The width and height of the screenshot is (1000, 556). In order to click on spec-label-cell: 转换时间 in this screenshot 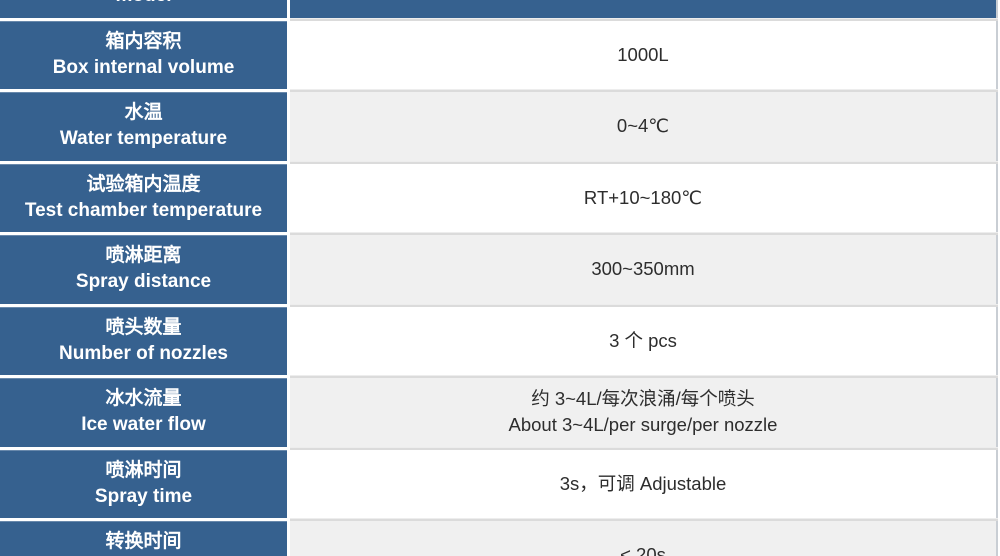, I will do `click(143, 538)`.